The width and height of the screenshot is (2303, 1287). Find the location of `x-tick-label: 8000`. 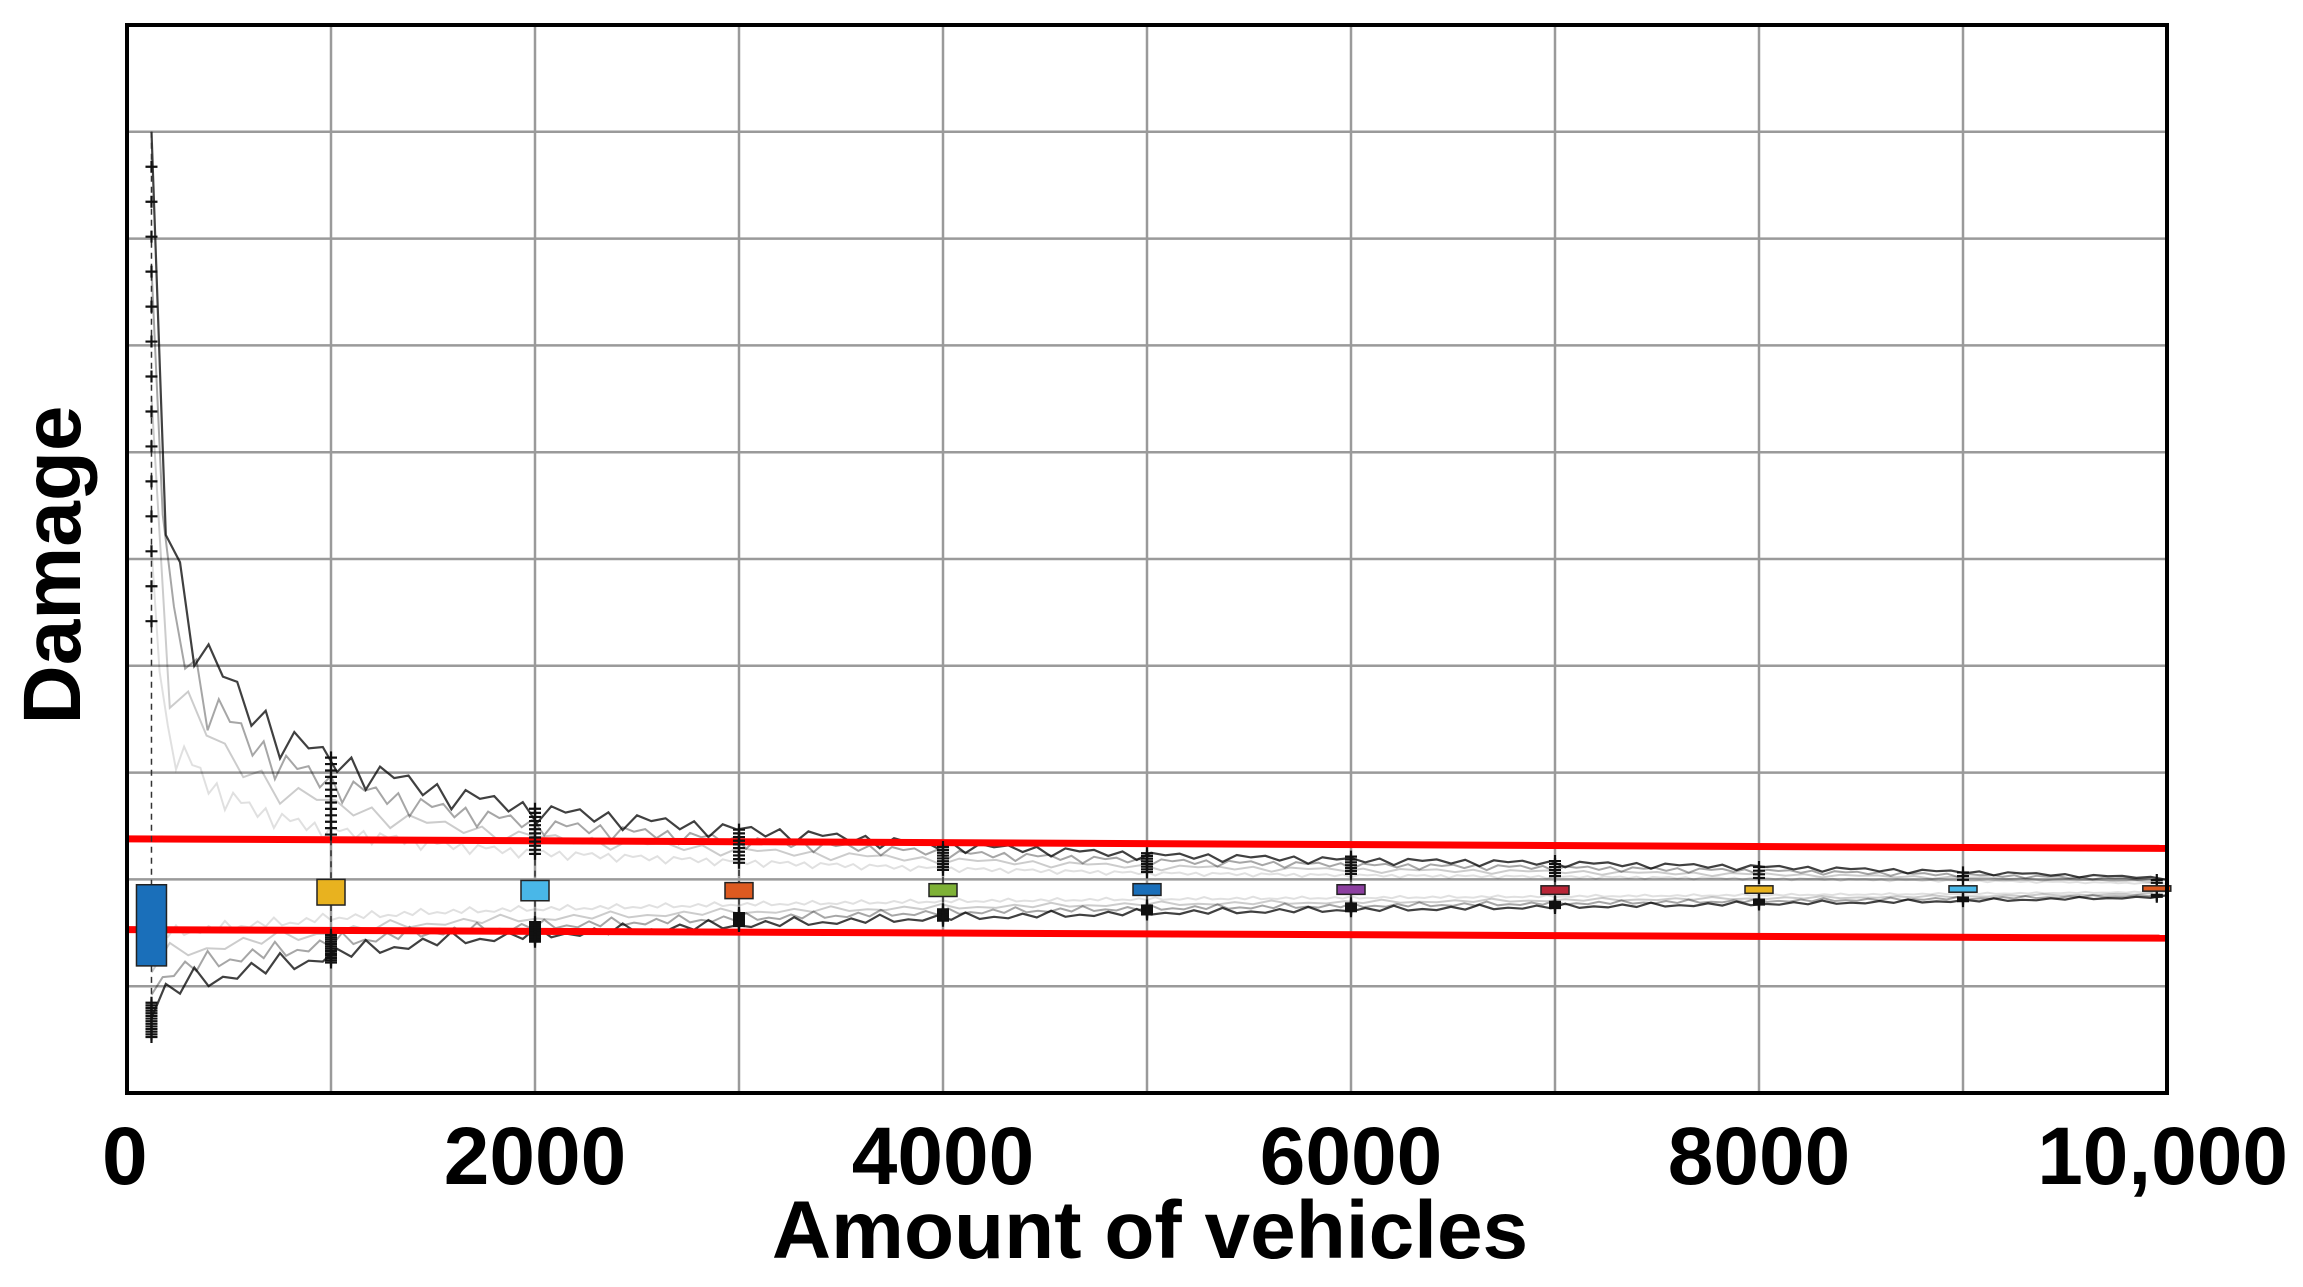

x-tick-label: 8000 is located at coordinates (1759, 1156).